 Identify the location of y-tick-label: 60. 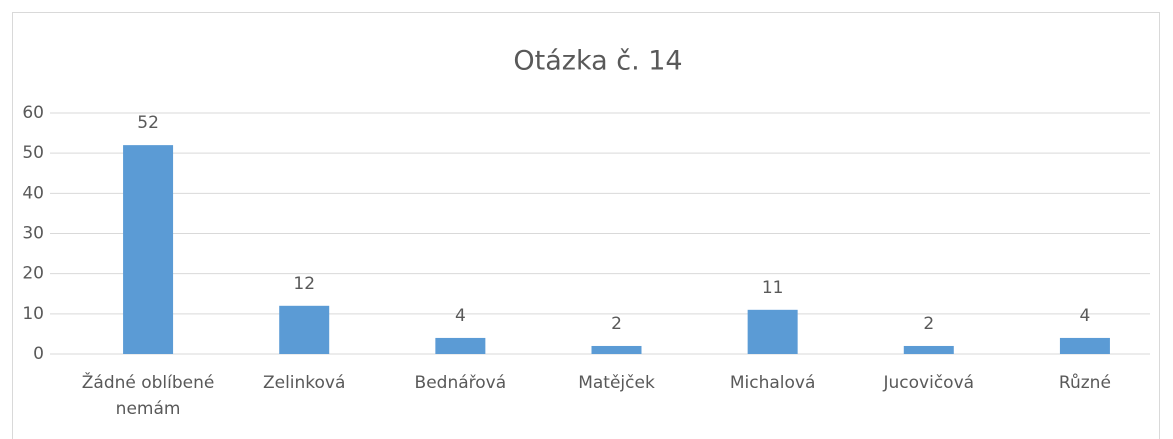
(33, 113).